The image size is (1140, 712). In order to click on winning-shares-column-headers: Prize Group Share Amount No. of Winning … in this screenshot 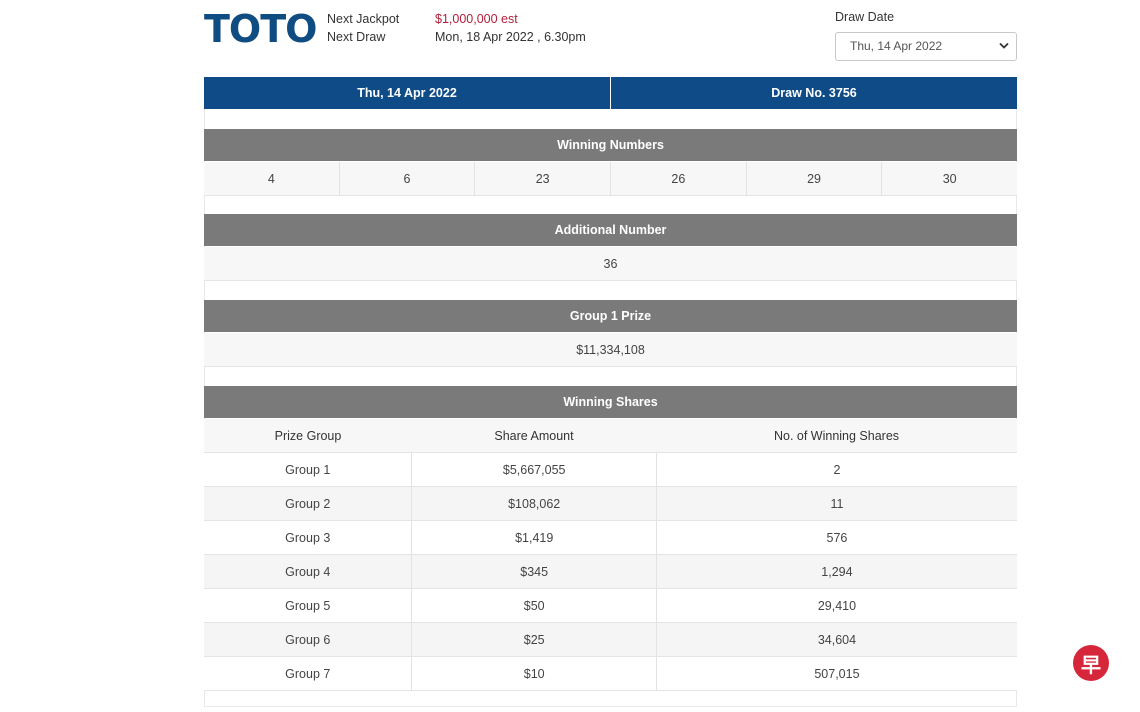, I will do `click(610, 436)`.